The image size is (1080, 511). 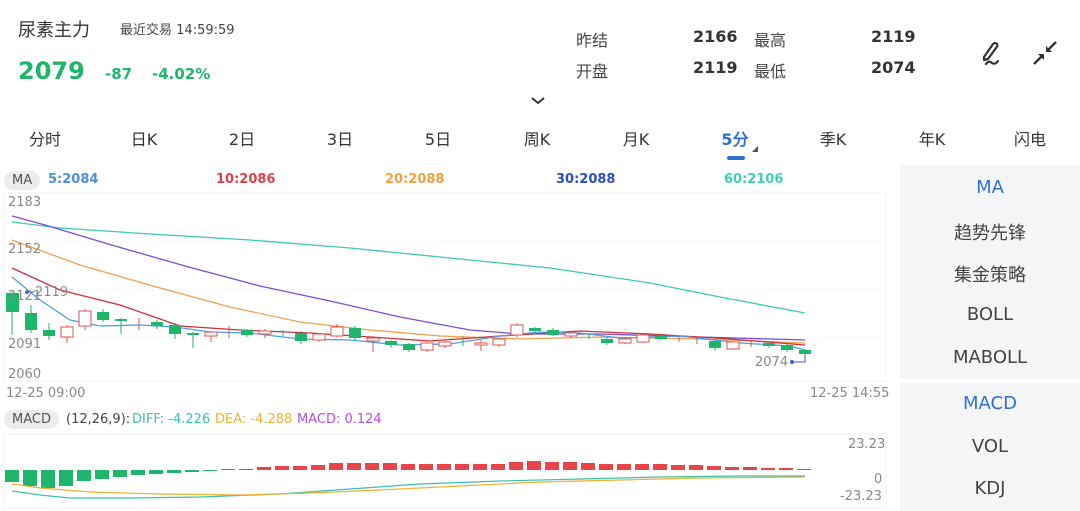 What do you see at coordinates (242, 139) in the screenshot?
I see `tab-2day: 2日` at bounding box center [242, 139].